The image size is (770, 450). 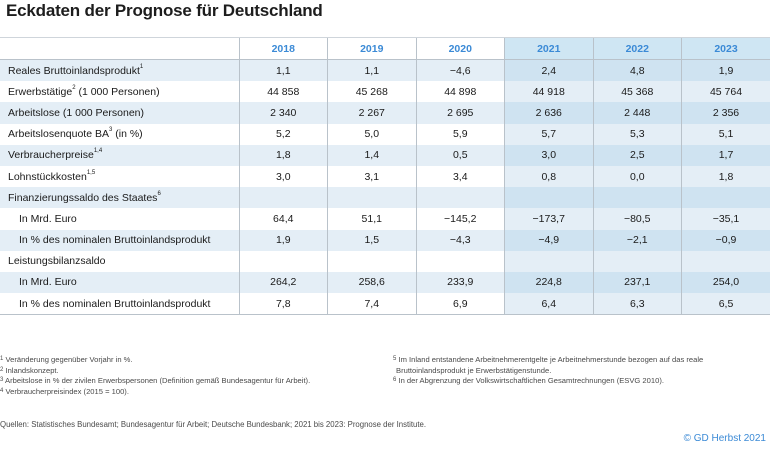 I want to click on row-label: Arbeitslosenquote BA3 (in %), so click(x=119, y=134).